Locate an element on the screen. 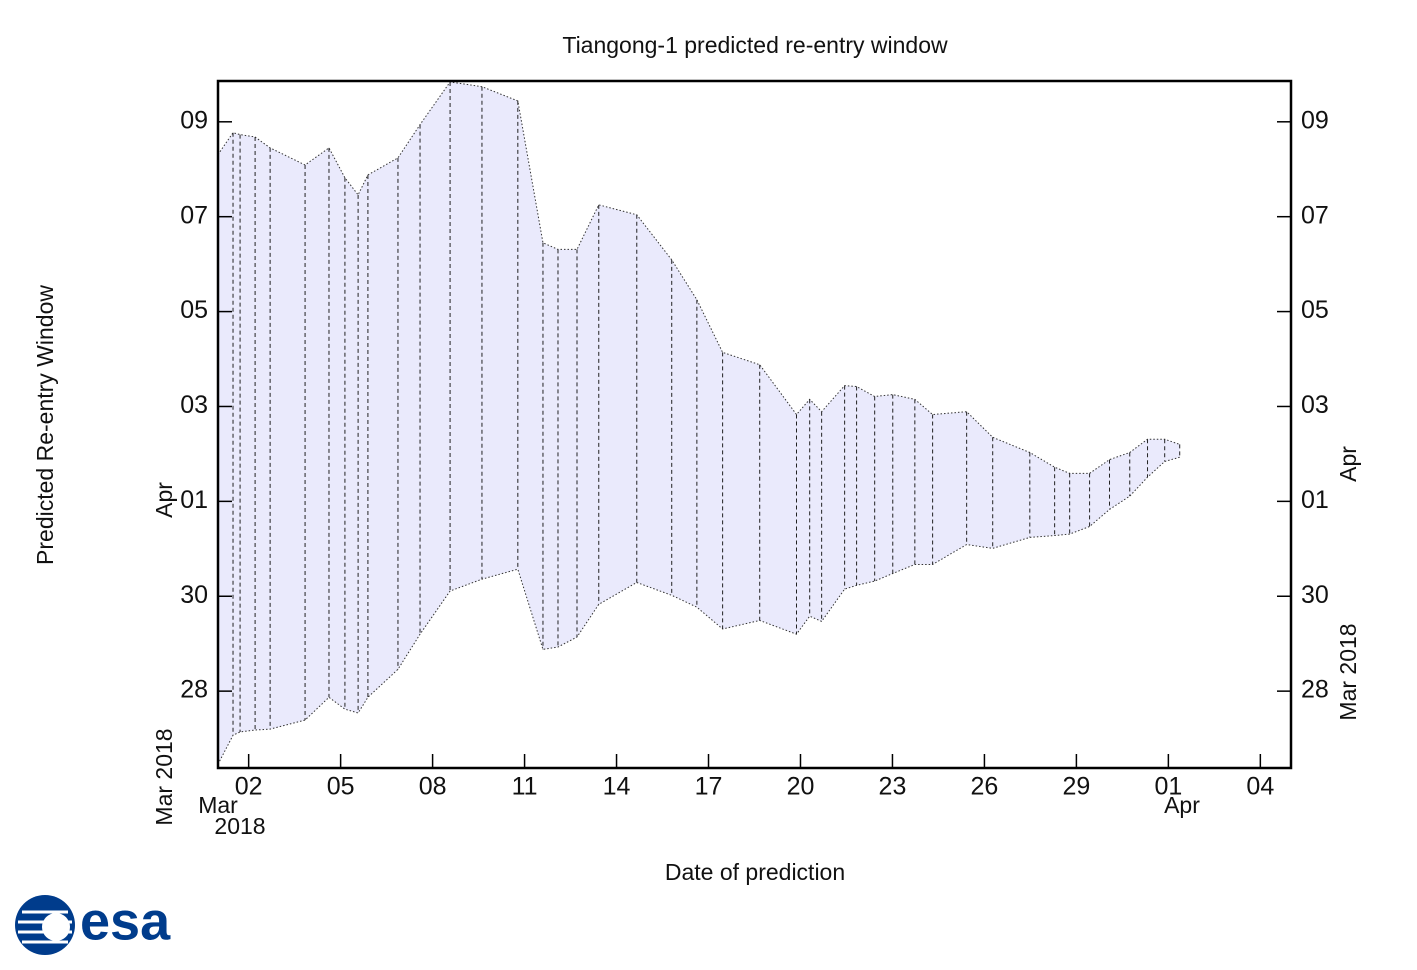  y2-tick-label: 05 is located at coordinates (1315, 310).